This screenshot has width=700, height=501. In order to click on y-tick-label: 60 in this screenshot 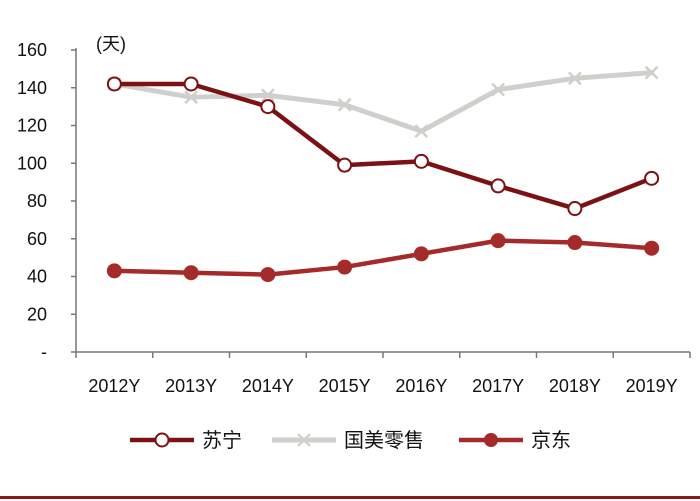, I will do `click(37, 239)`.